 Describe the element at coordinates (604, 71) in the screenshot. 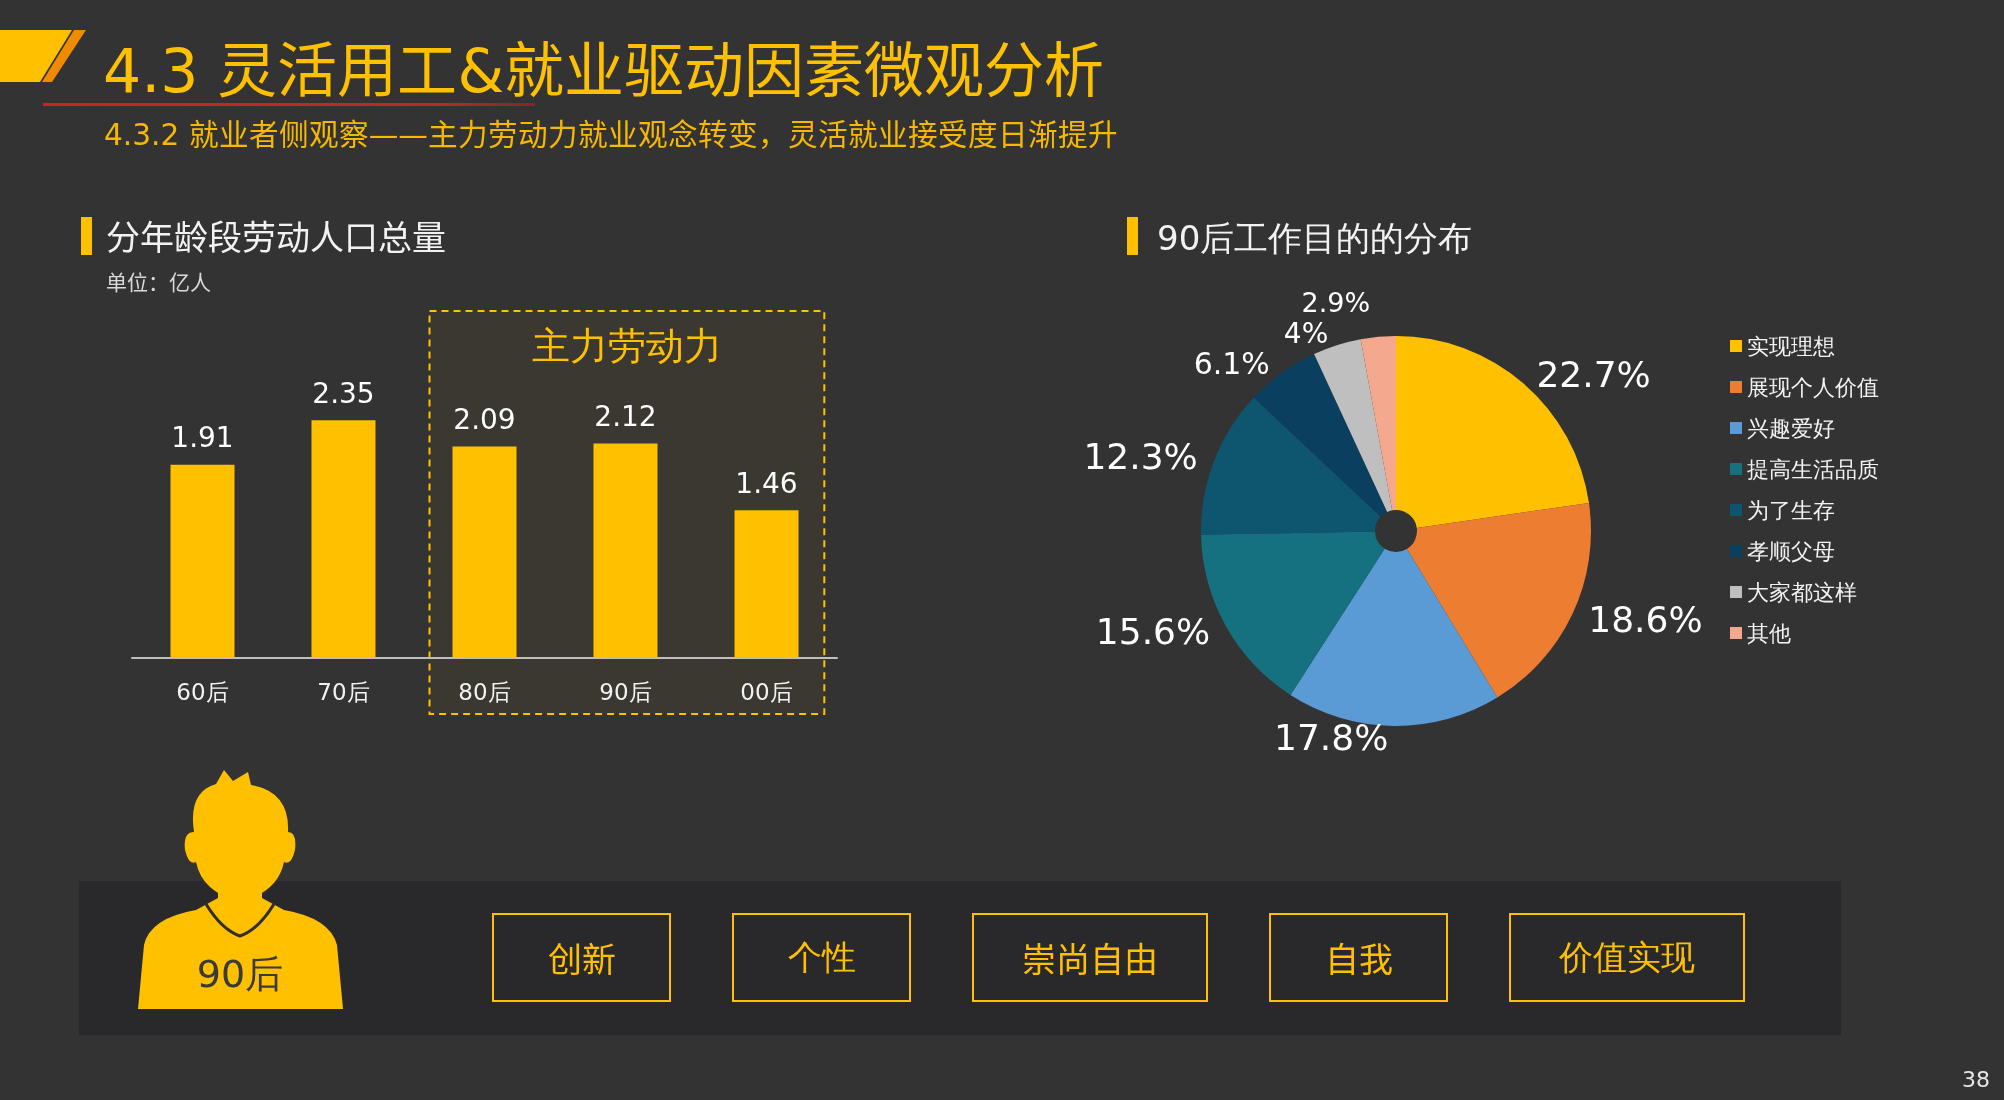

I see `text: 4.3 灵活用工&就业驱动因素微观分析` at that location.